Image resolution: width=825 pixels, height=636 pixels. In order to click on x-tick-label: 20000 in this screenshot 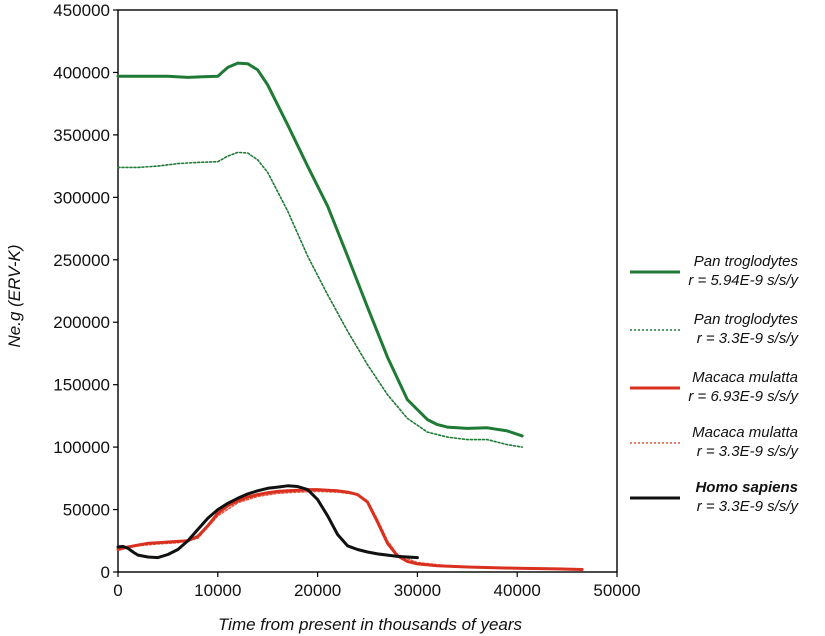, I will do `click(317, 590)`.